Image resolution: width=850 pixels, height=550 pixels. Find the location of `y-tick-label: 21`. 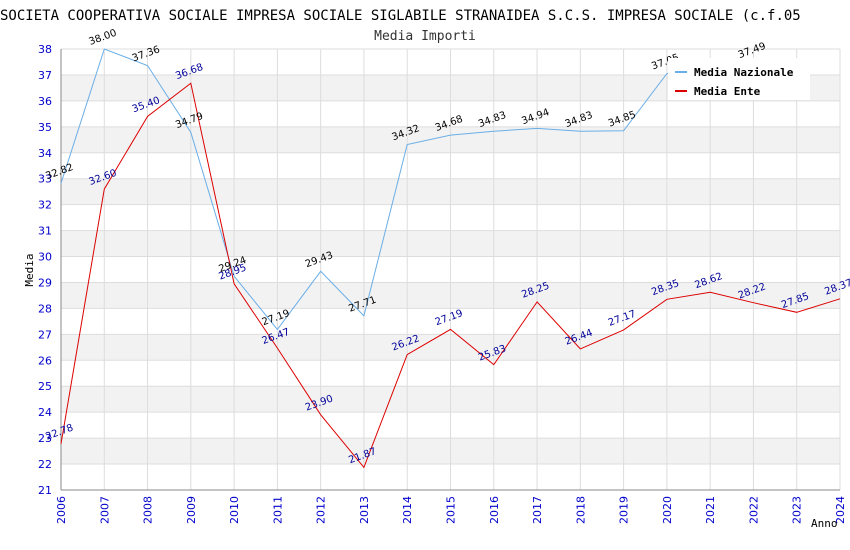

y-tick-label: 21 is located at coordinates (45, 490).